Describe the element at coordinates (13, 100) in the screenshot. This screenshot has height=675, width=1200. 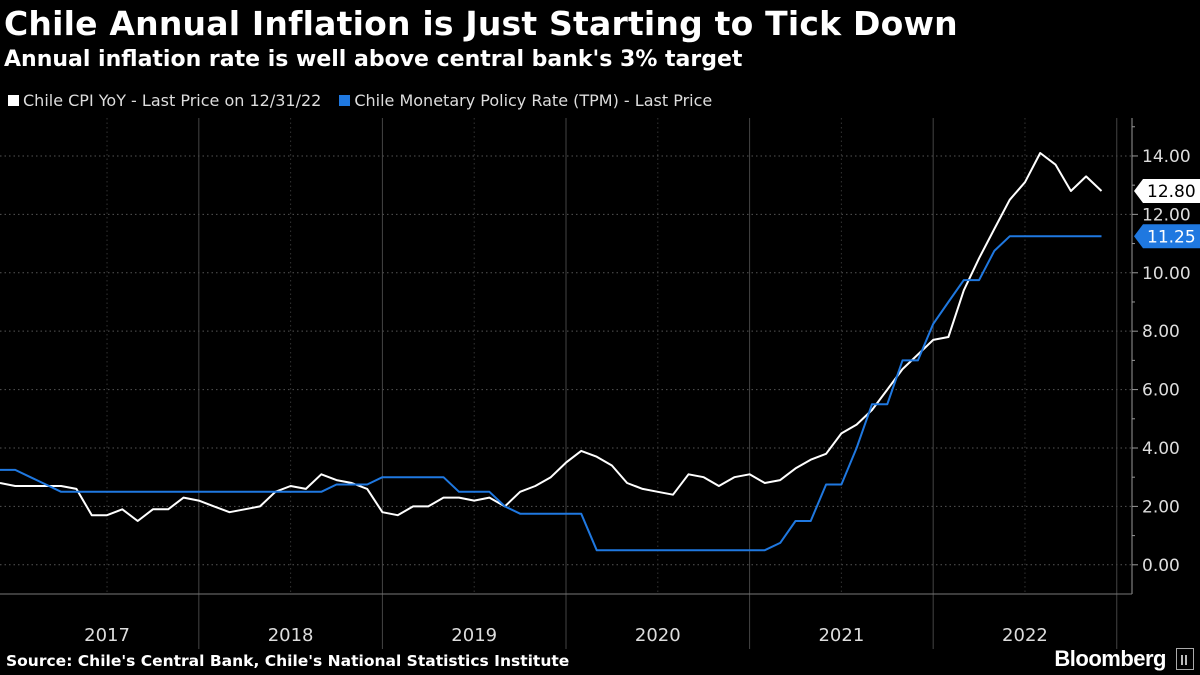
I see `legend-swatch-cpi` at that location.